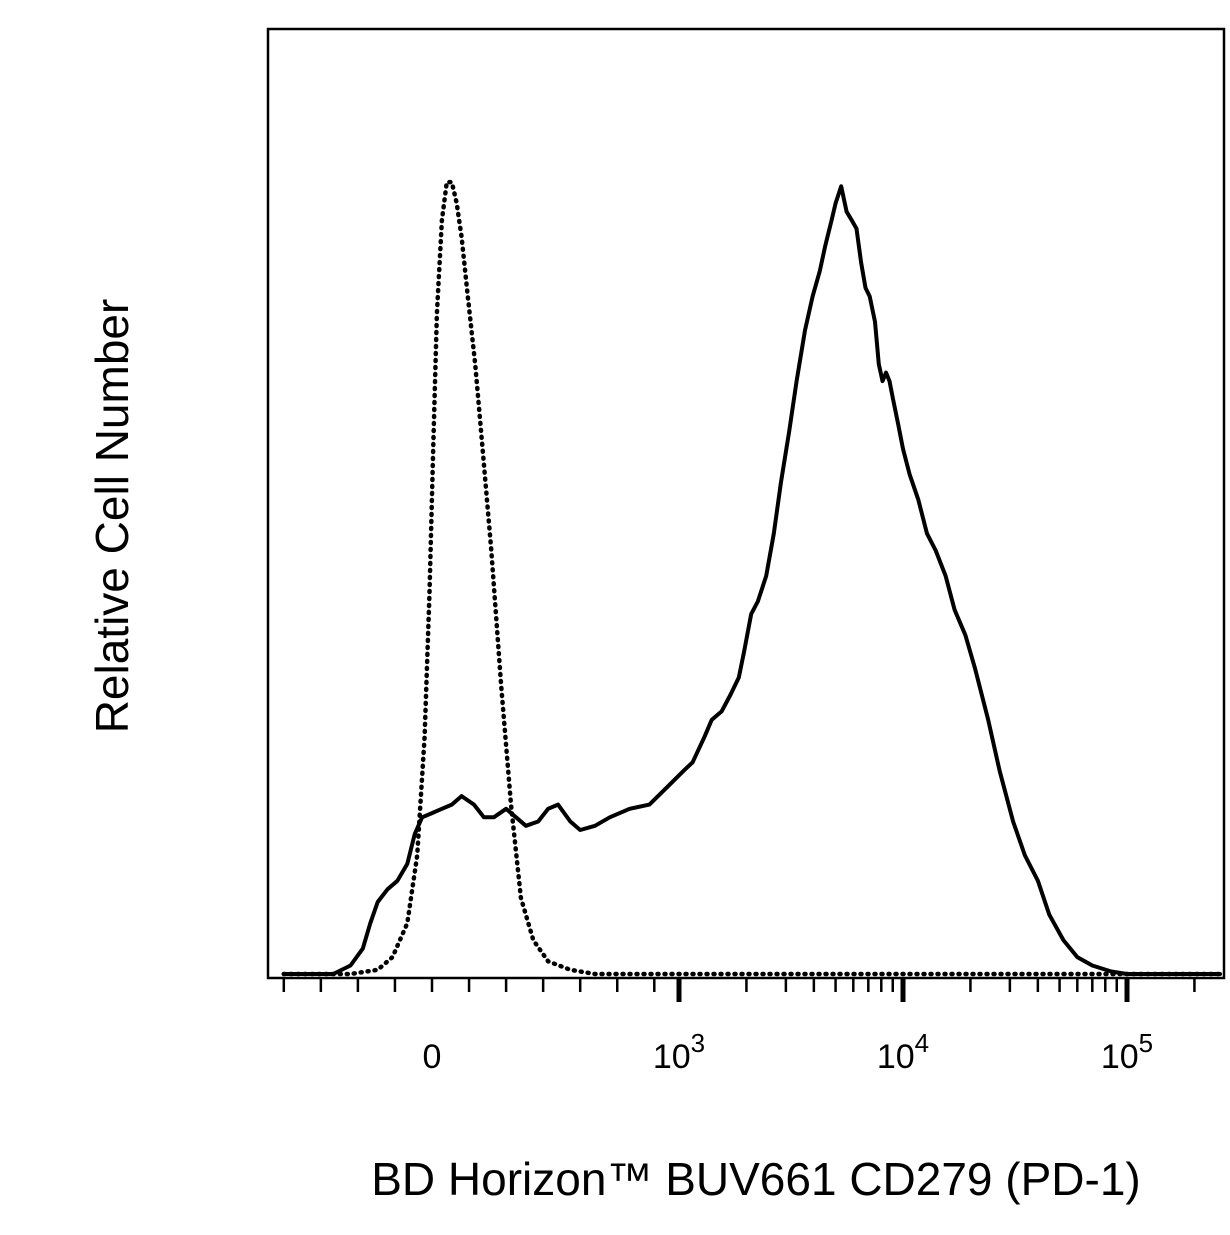 The image size is (1230, 1235). I want to click on x-axis-ticks, so click(739, 990).